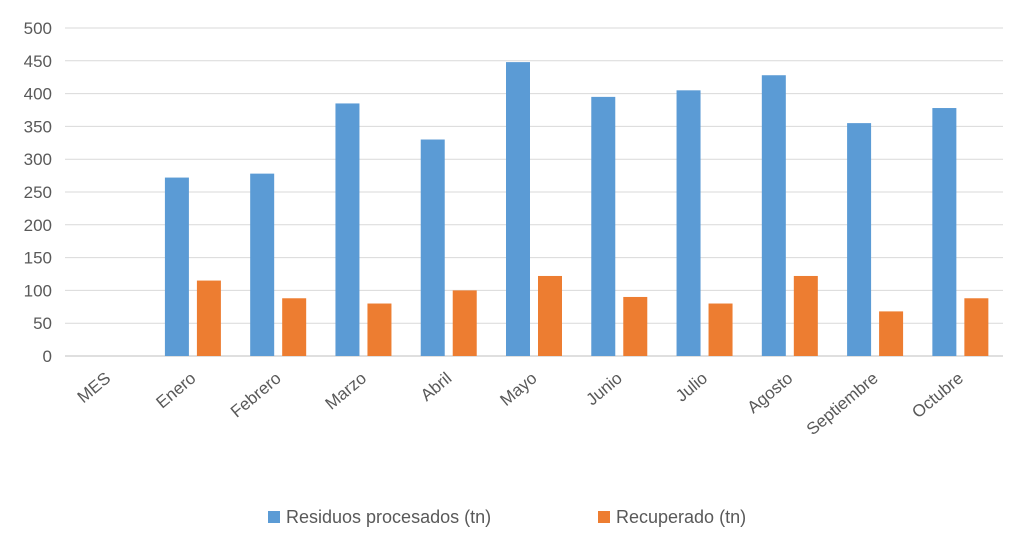  I want to click on bar-residuos-mayo, so click(518, 209).